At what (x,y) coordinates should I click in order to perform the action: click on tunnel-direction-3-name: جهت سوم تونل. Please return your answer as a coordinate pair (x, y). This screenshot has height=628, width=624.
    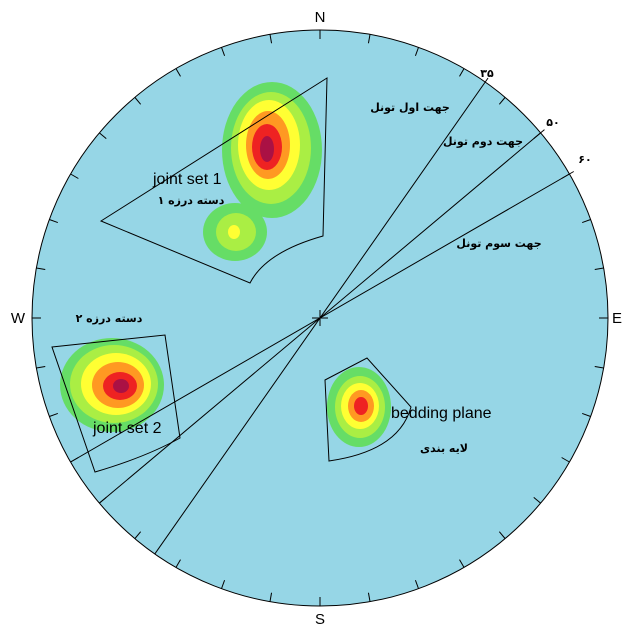
    Looking at the image, I should click on (498, 243).